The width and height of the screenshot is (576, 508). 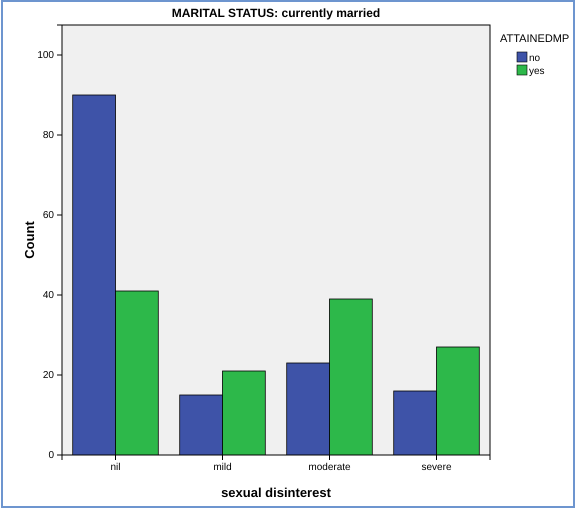 What do you see at coordinates (48, 216) in the screenshot?
I see `y-tick-label: 60` at bounding box center [48, 216].